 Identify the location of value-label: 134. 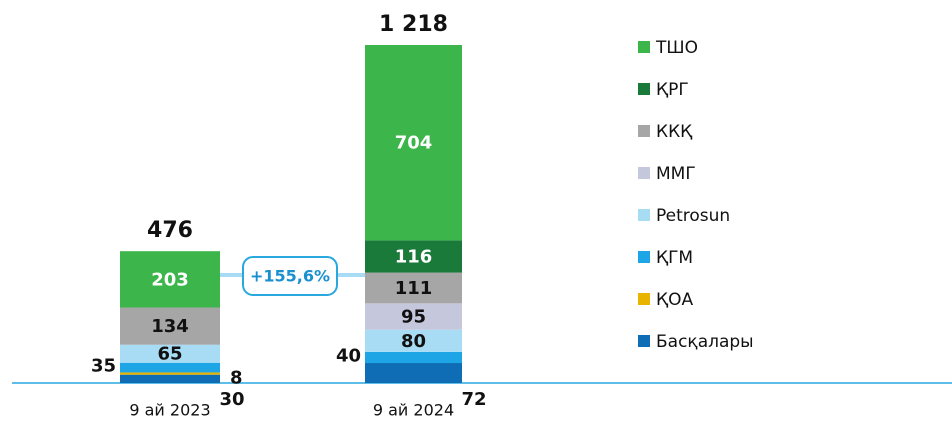
(170, 326).